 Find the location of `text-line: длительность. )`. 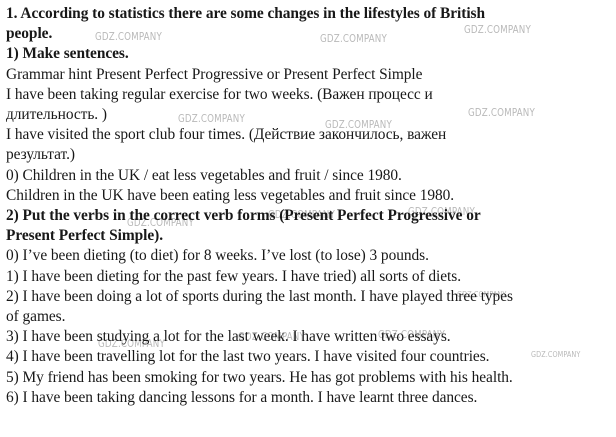

text-line: длительность. ) is located at coordinates (56, 115).